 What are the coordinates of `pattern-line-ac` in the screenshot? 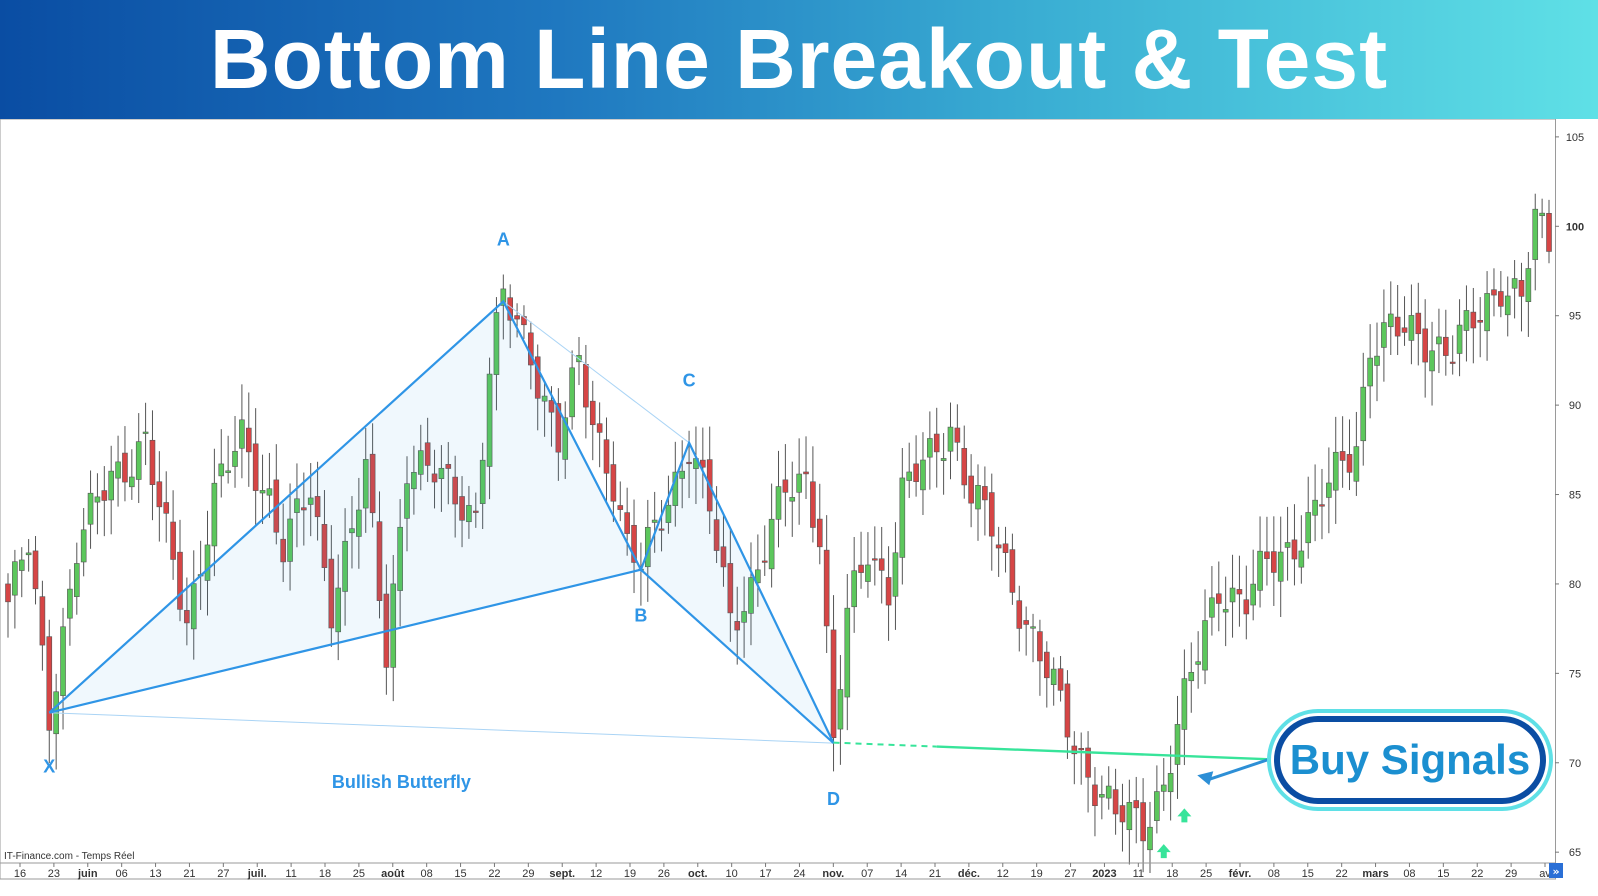 It's located at (596, 372).